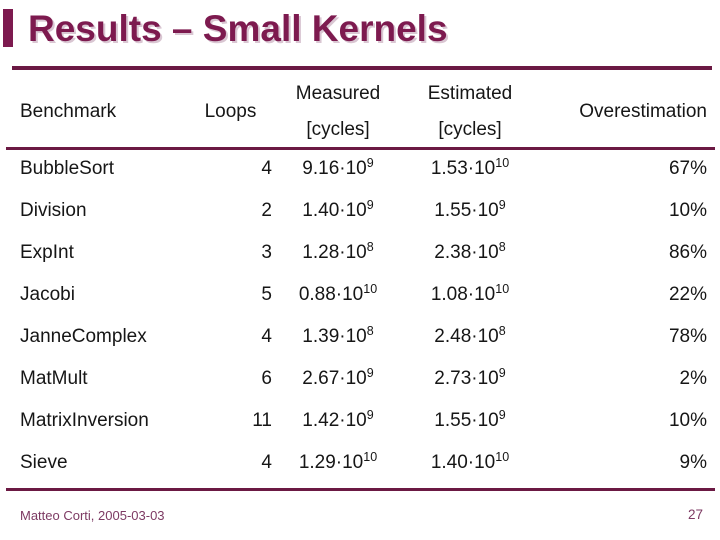 Image resolution: width=720 pixels, height=540 pixels. I want to click on estimated-base: 1.53·10, so click(463, 168).